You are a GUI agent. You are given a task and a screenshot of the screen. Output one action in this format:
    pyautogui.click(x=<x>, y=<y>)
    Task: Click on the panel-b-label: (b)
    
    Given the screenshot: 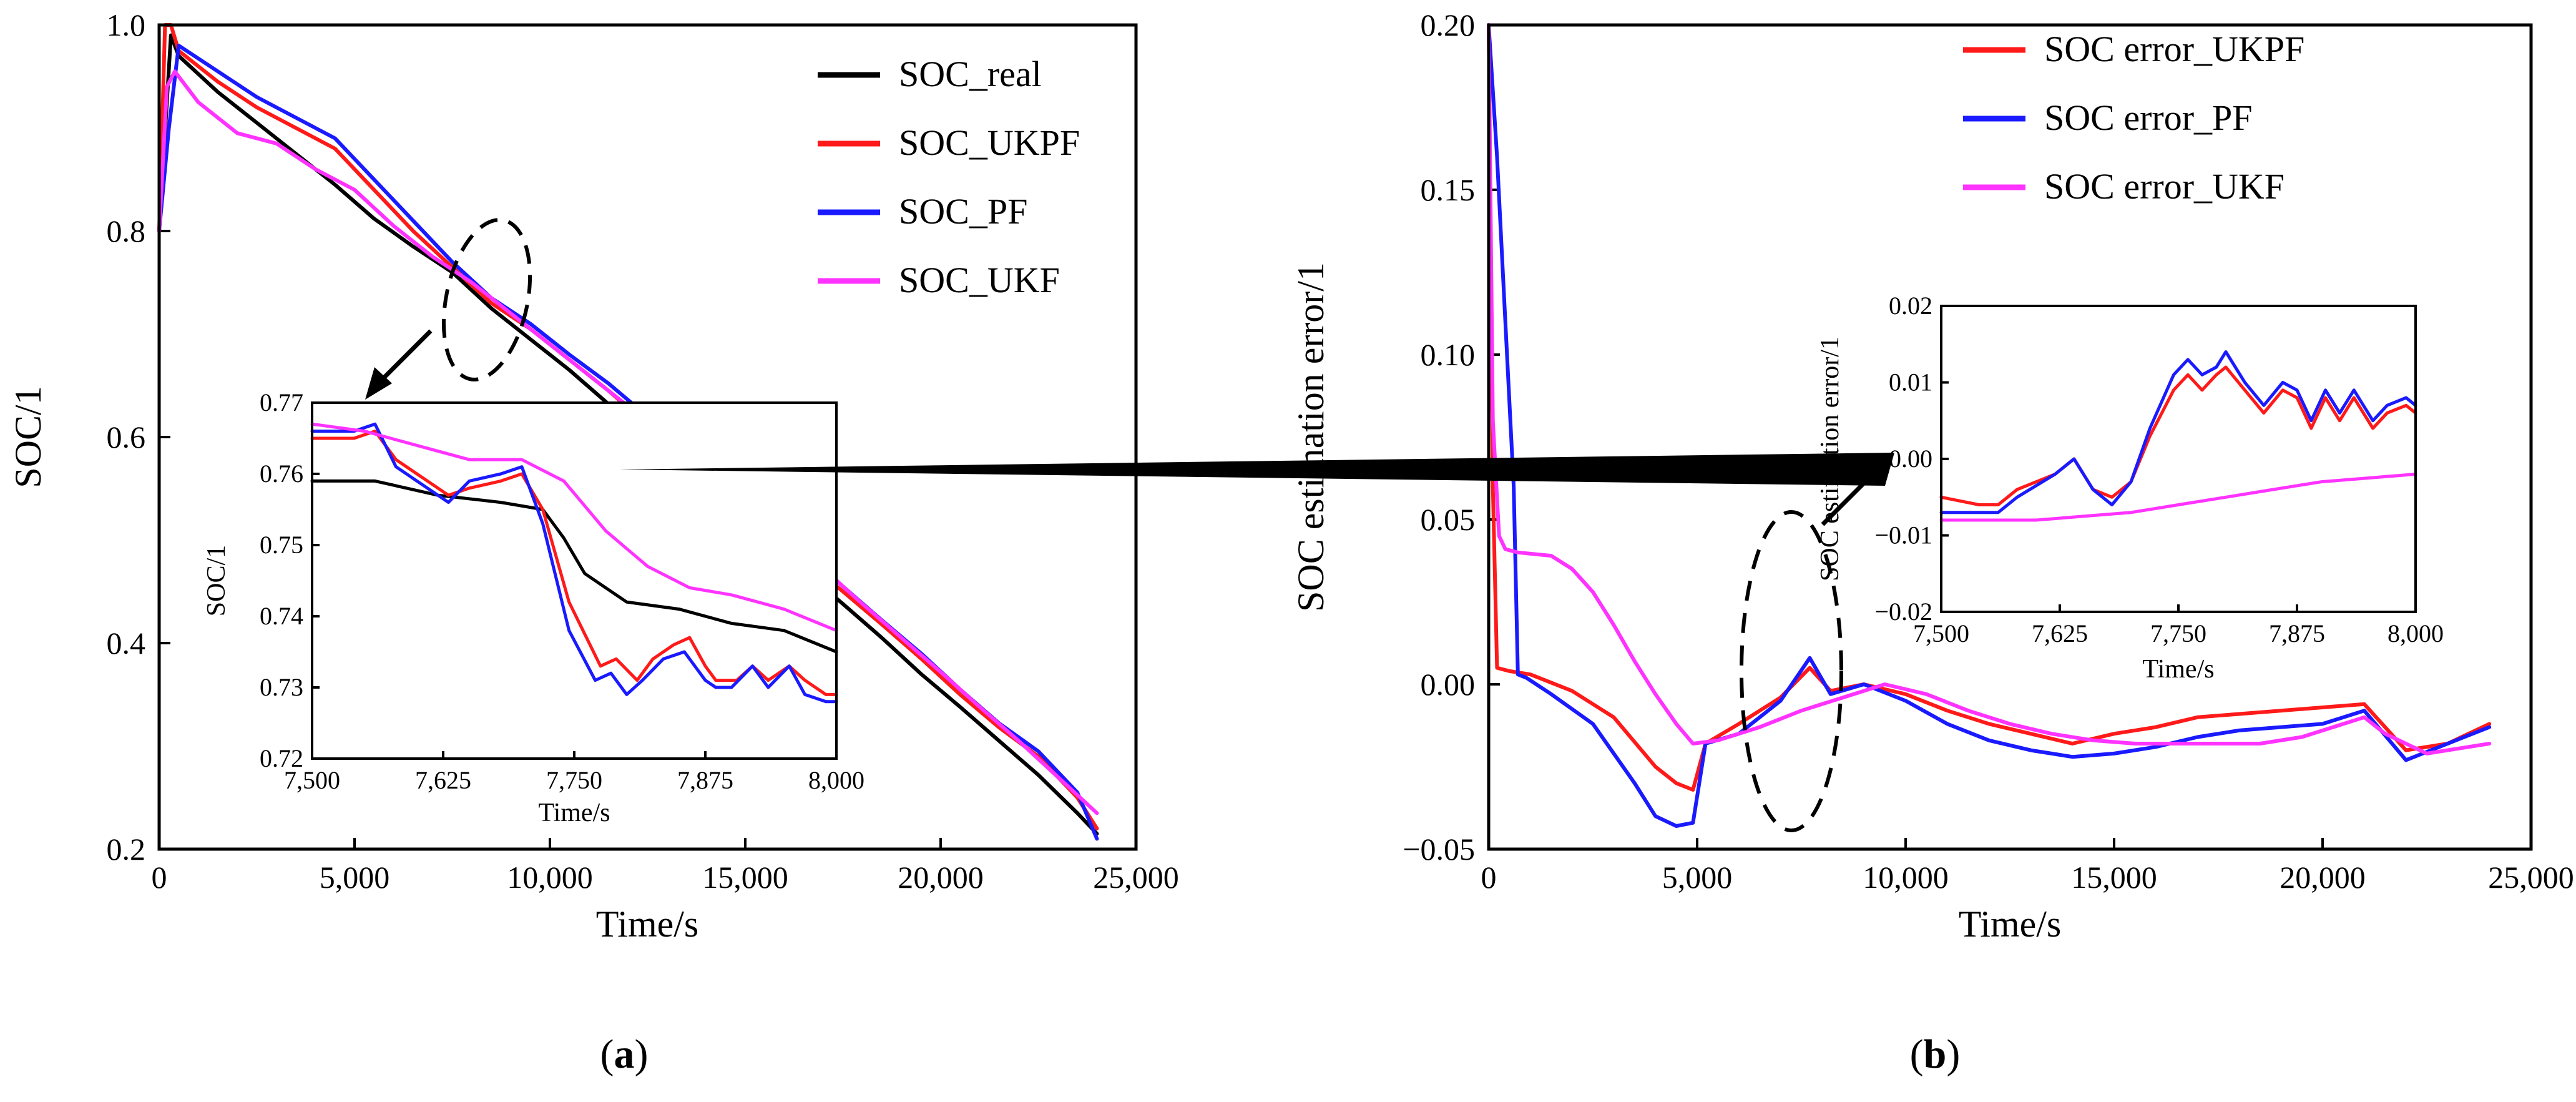 What is the action you would take?
    pyautogui.click(x=1935, y=1054)
    